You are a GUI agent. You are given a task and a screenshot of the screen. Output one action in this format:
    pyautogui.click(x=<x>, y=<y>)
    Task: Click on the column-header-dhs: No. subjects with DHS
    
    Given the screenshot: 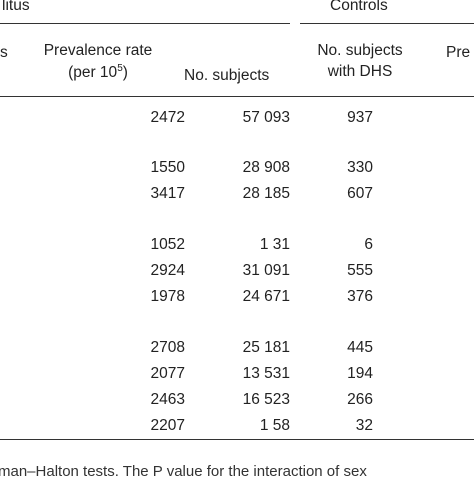 What is the action you would take?
    pyautogui.click(x=360, y=61)
    